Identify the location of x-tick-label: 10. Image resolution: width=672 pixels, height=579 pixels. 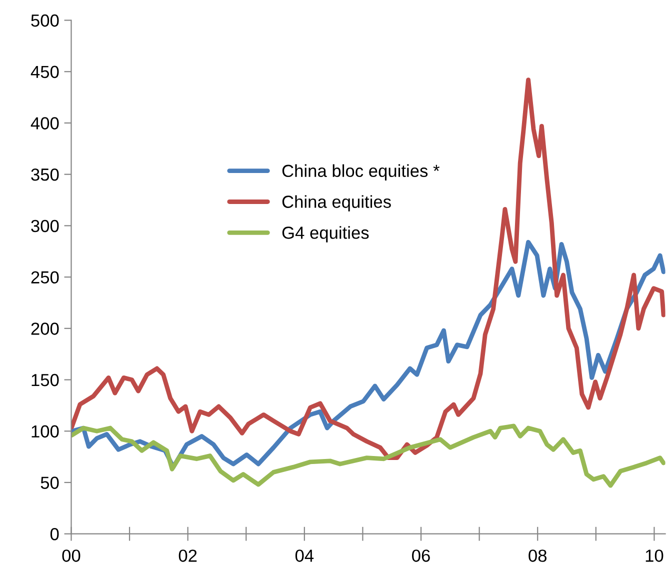
(655, 556).